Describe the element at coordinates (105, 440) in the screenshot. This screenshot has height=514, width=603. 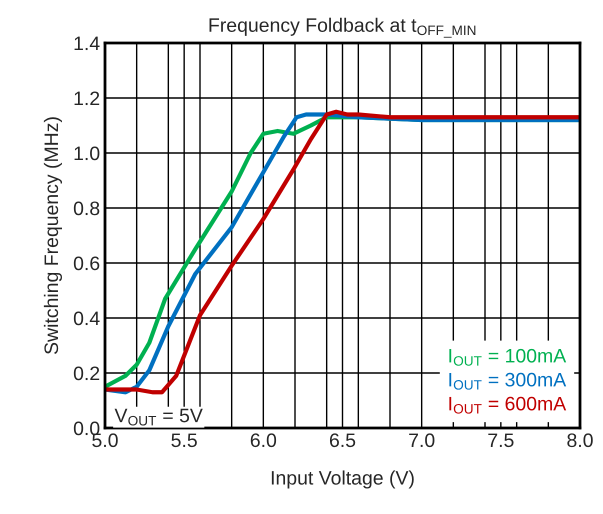
I see `x-tick-label: 5.0` at that location.